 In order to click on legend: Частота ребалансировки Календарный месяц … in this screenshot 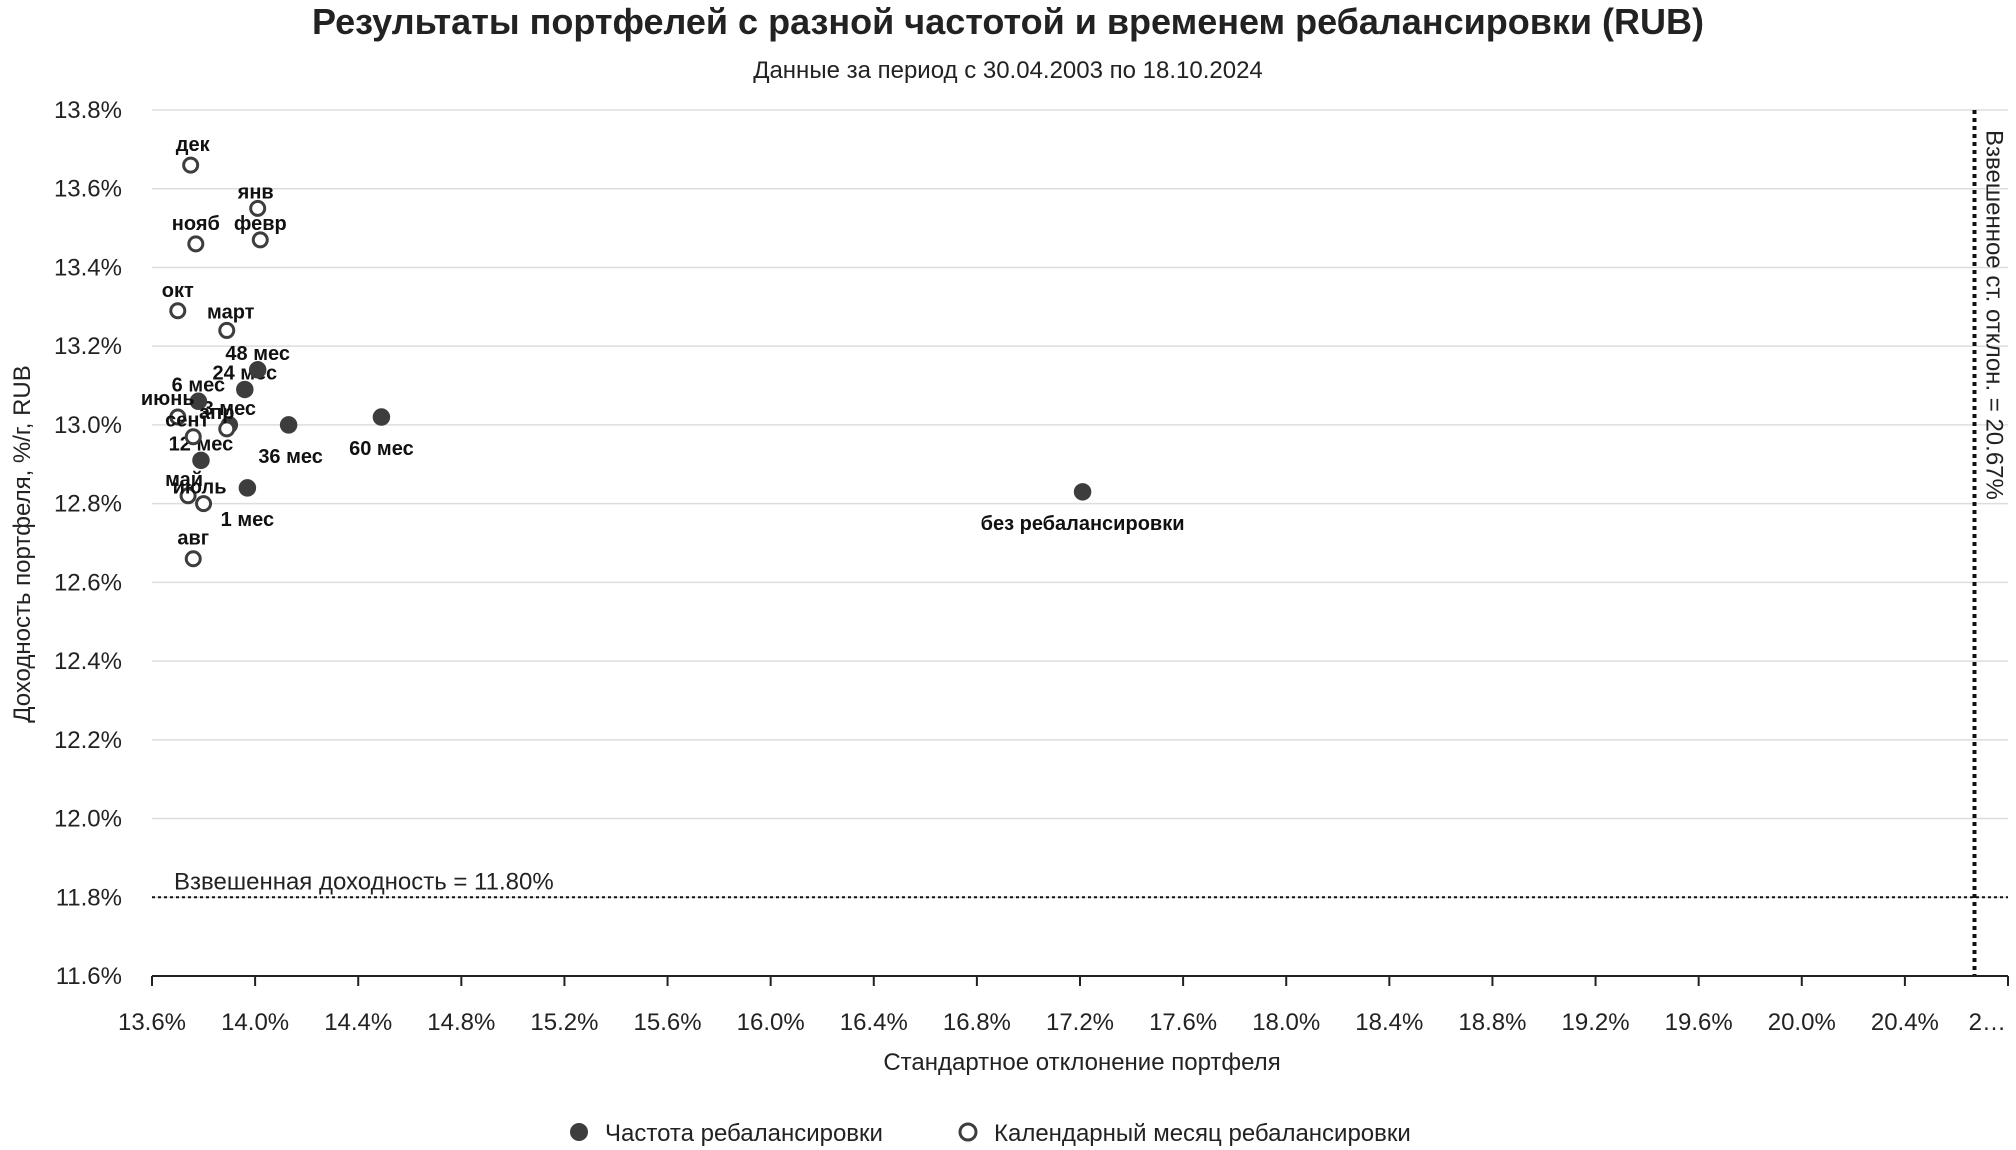, I will do `click(990, 1133)`.